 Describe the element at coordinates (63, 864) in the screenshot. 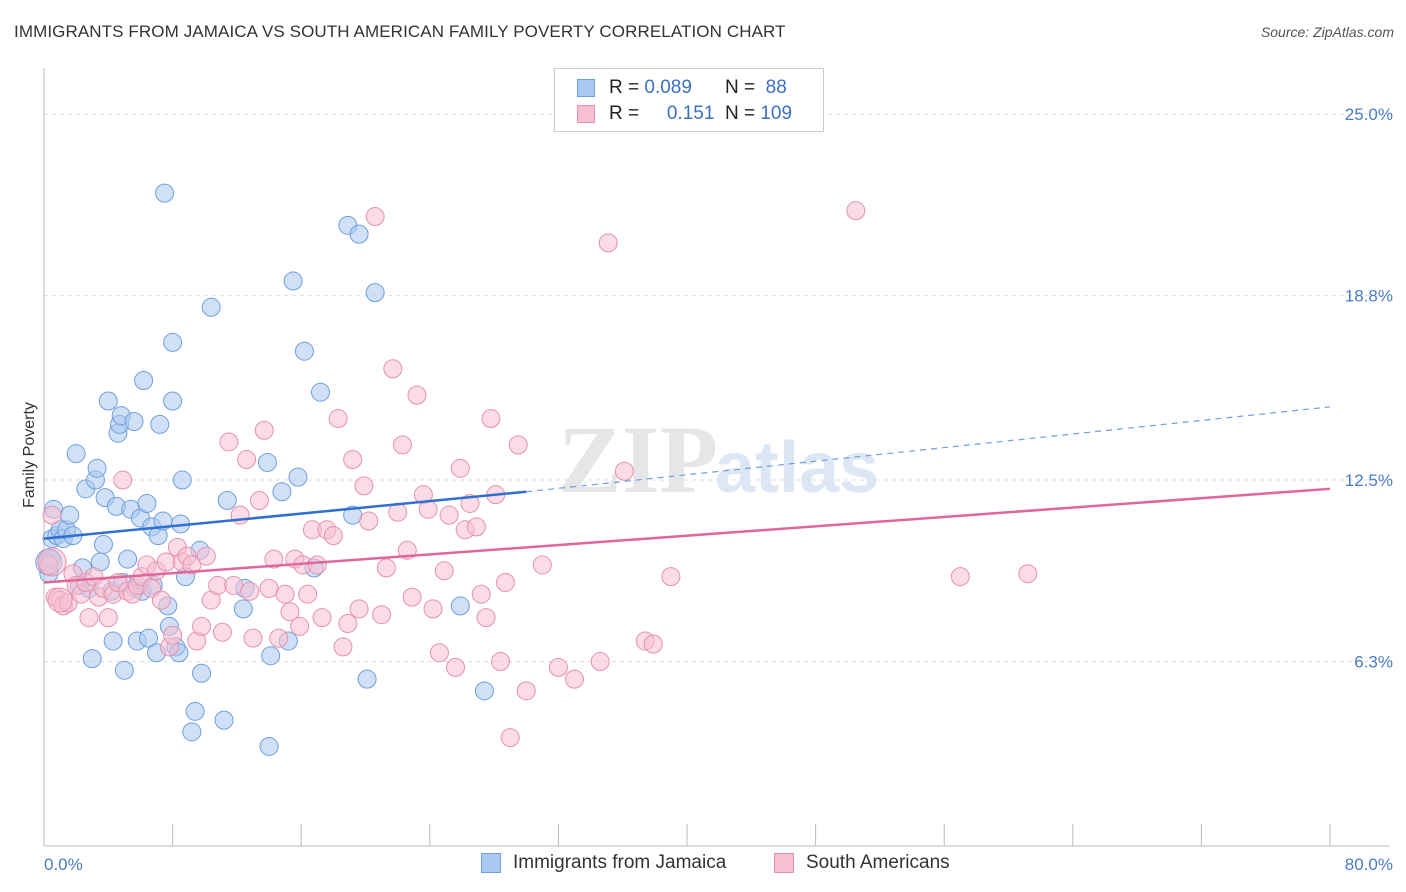

I see `x-tick-label: 0.0%` at that location.